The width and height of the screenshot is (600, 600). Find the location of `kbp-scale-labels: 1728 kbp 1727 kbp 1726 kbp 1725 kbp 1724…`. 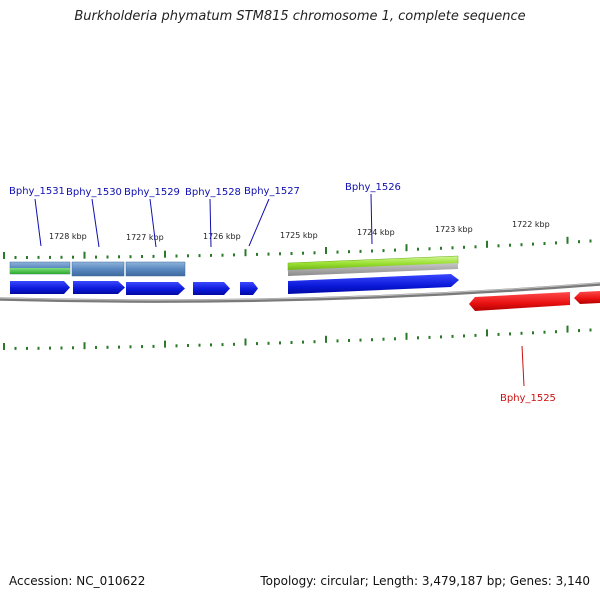

kbp-scale-labels: 1728 kbp 1727 kbp 1726 kbp 1725 kbp 1724… is located at coordinates (299, 231).